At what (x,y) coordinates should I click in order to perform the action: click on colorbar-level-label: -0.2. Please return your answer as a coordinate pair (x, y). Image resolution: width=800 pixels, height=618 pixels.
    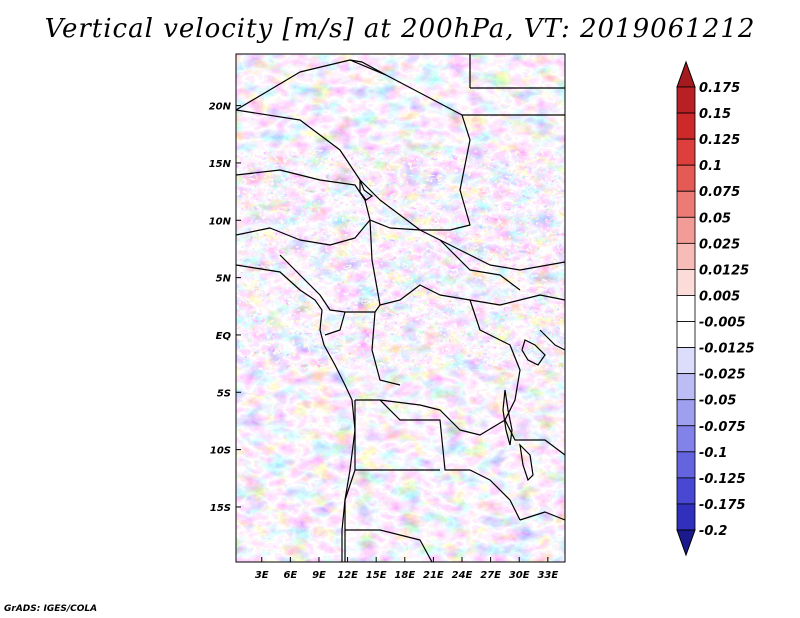
    Looking at the image, I should click on (713, 531).